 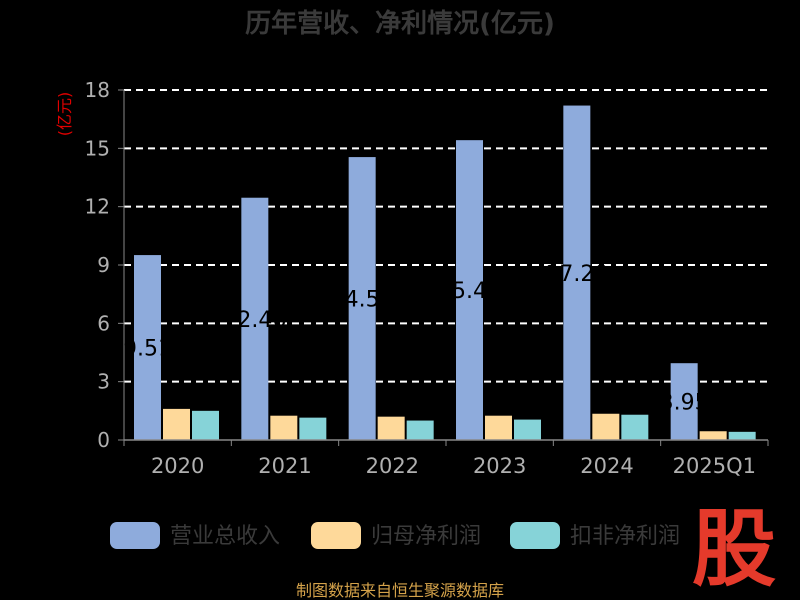 What do you see at coordinates (713, 435) in the screenshot?
I see `bar-归母净利润-2025Q1` at bounding box center [713, 435].